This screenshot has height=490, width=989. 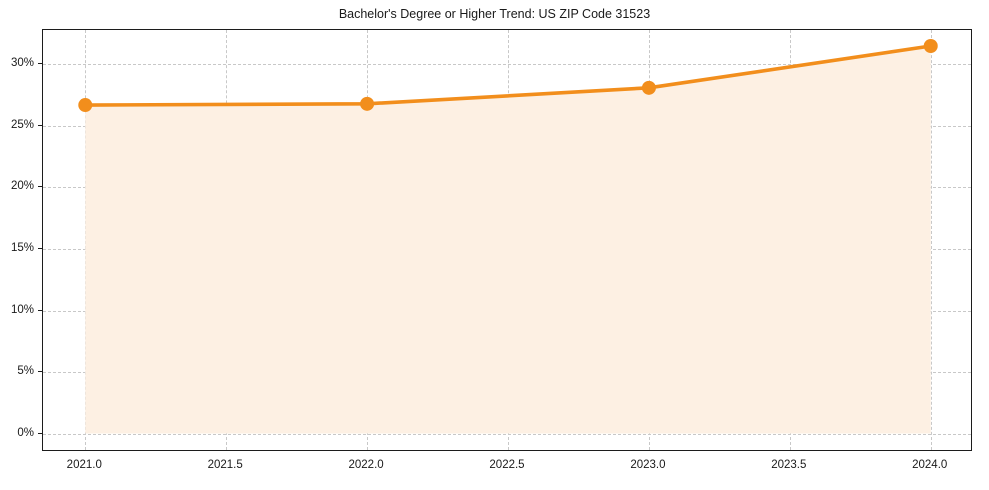 What do you see at coordinates (25, 371) in the screenshot?
I see `y-tick-label: 5%` at bounding box center [25, 371].